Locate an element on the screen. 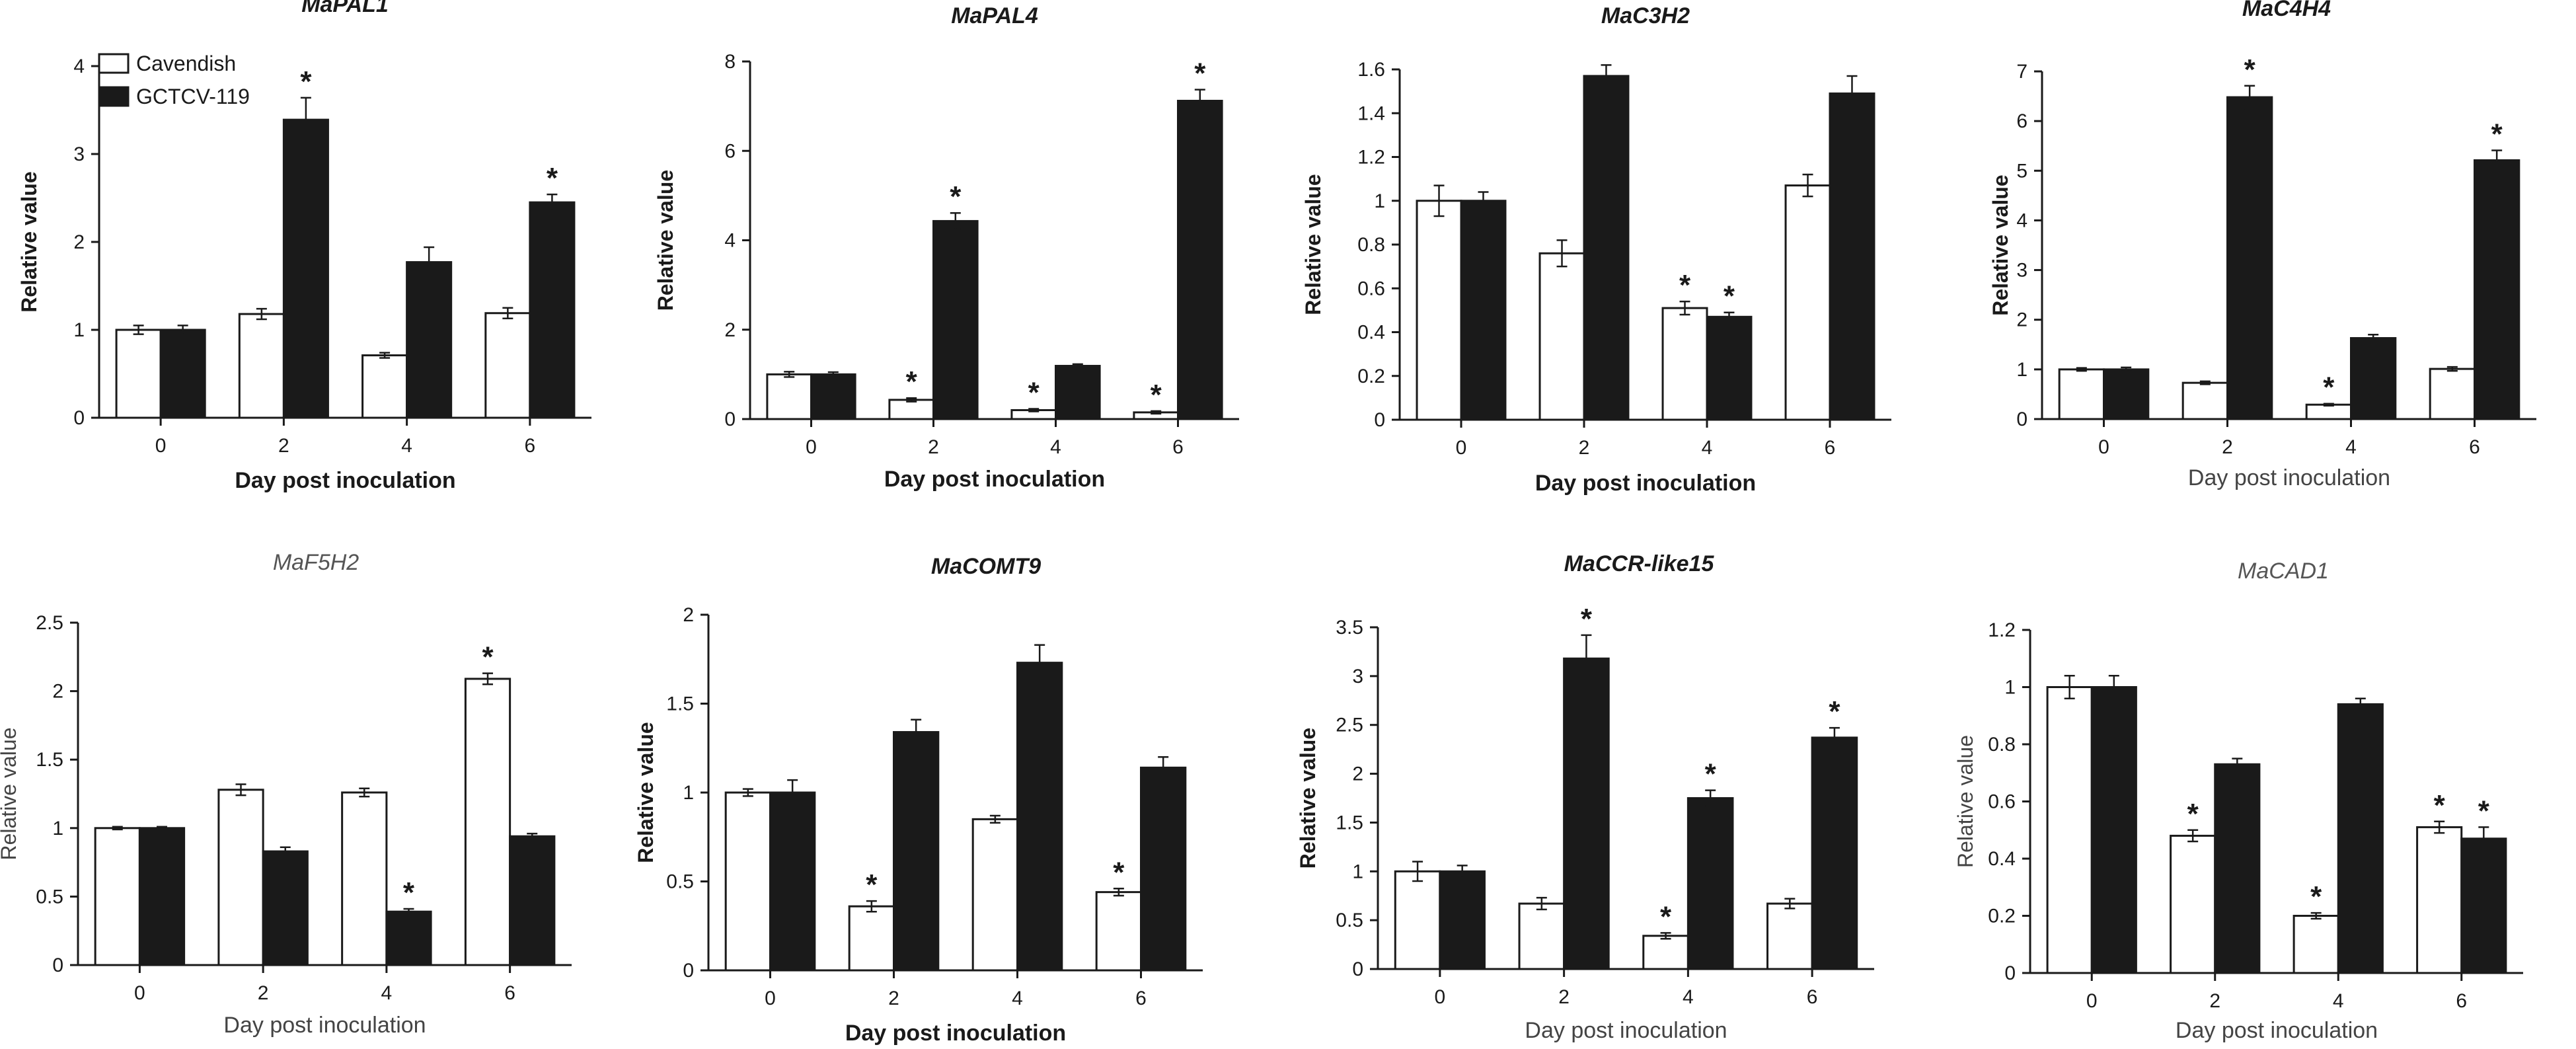 This screenshot has height=1049, width=2576. y-tick-label: 0 is located at coordinates (2021, 419).